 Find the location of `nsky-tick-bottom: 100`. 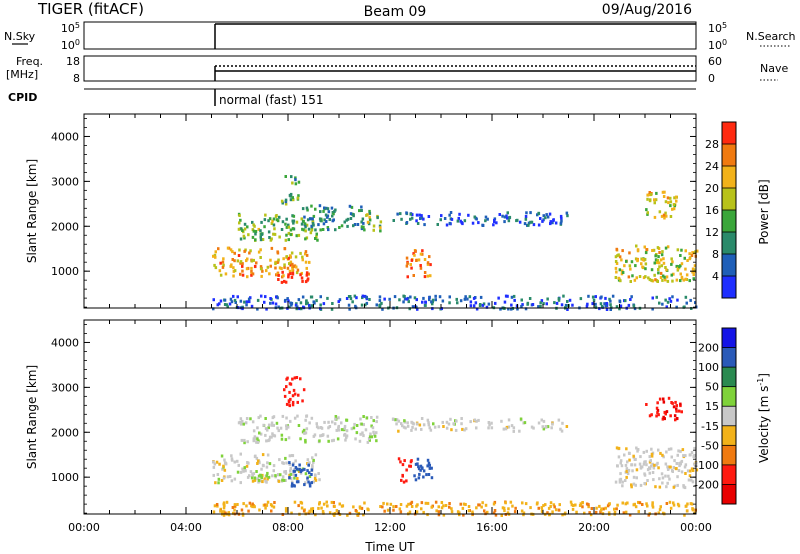

nsky-tick-bottom: 100 is located at coordinates (70, 45).